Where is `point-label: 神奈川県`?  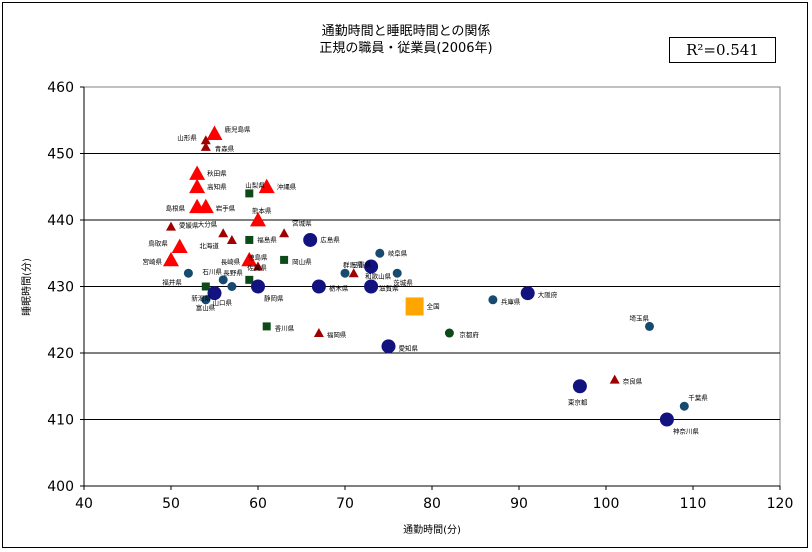
point-label: 神奈川県 is located at coordinates (686, 431).